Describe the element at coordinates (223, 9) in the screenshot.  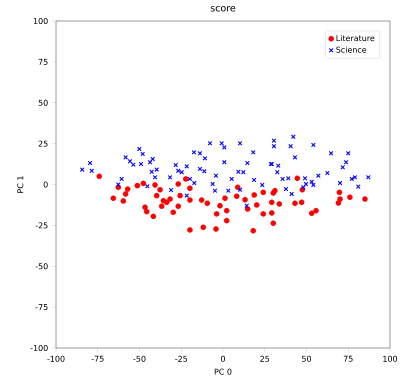
I see `chart-title: score` at that location.